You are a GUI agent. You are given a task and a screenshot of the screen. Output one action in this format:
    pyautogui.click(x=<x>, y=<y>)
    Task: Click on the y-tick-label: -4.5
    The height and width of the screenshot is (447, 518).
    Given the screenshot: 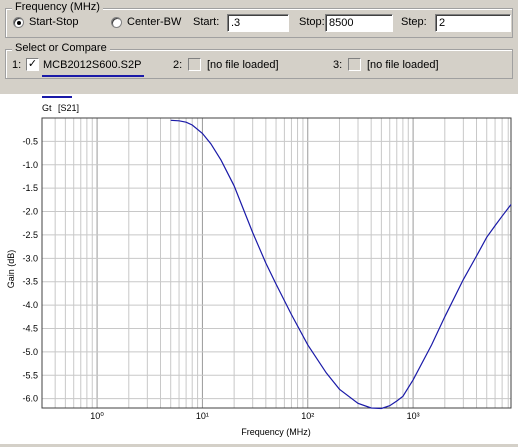 What is the action you would take?
    pyautogui.click(x=30, y=328)
    